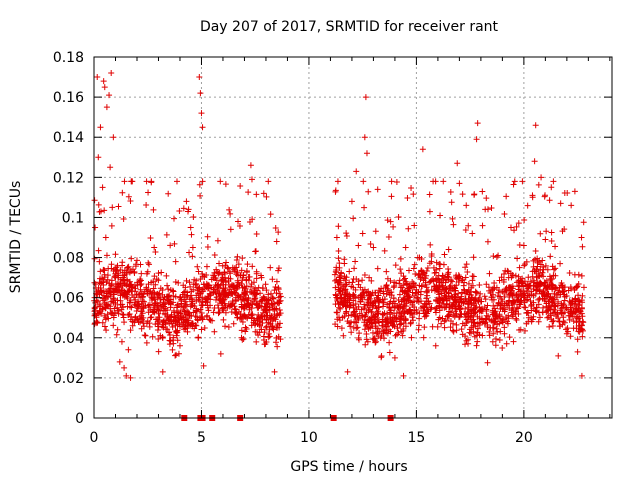  I want to click on x-tick-label: 5, so click(201, 438).